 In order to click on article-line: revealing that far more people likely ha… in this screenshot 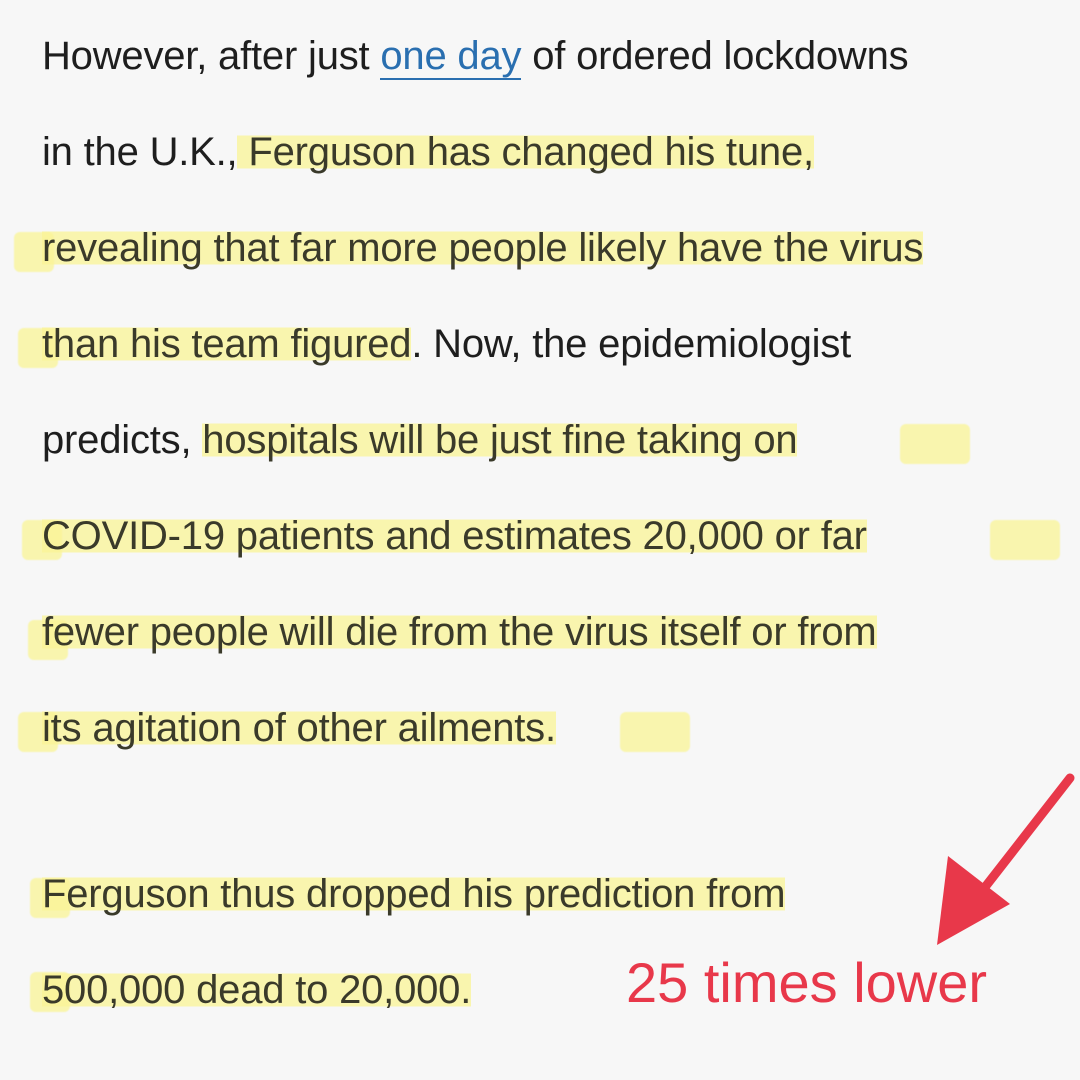, I will do `click(482, 248)`.